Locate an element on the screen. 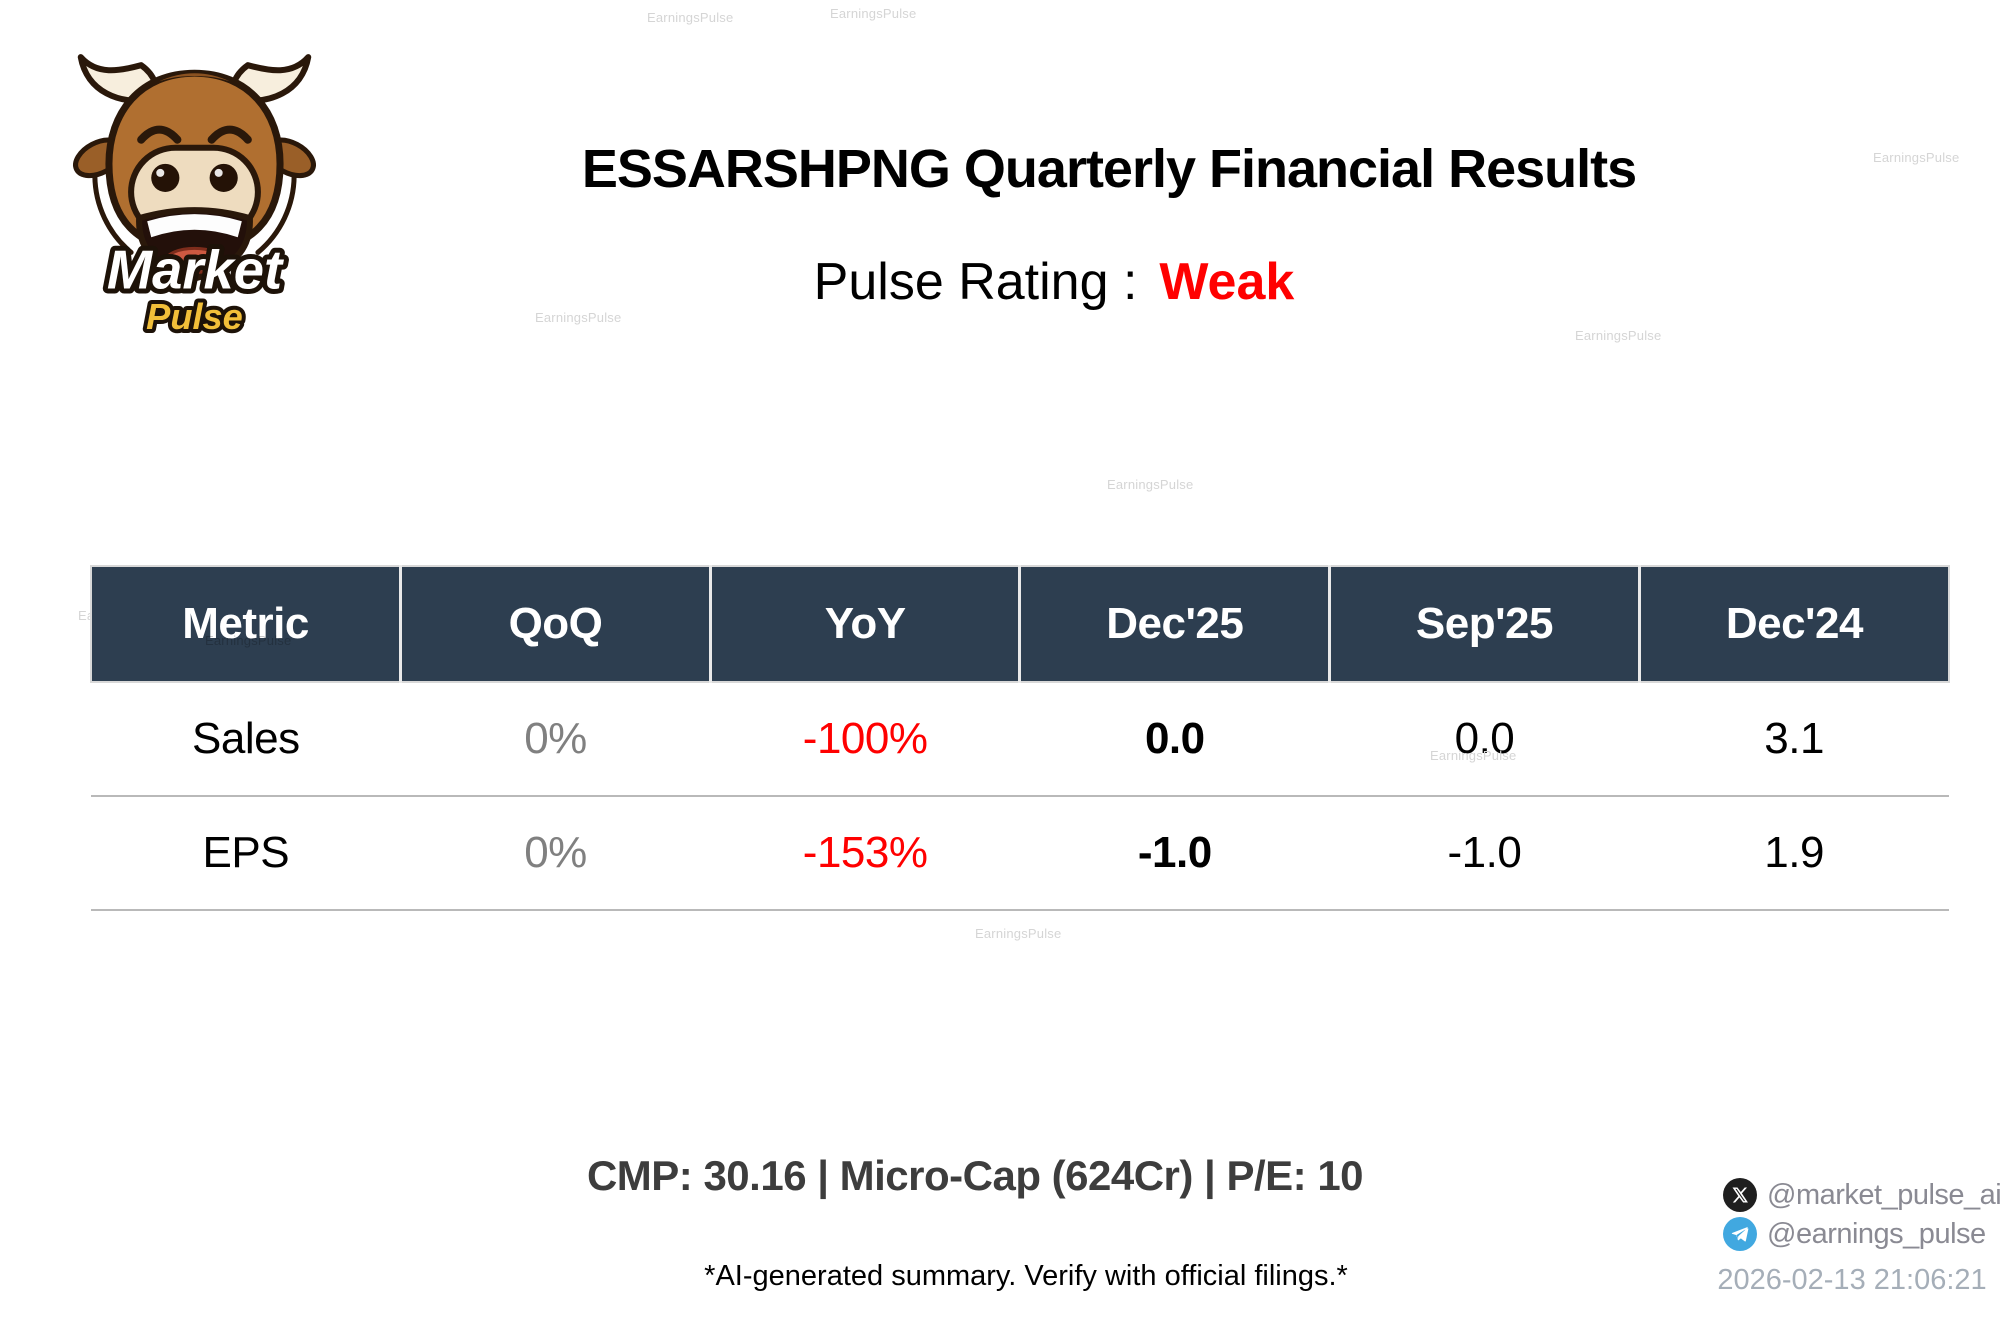  column-header-qoq: QoQ is located at coordinates (556, 624).